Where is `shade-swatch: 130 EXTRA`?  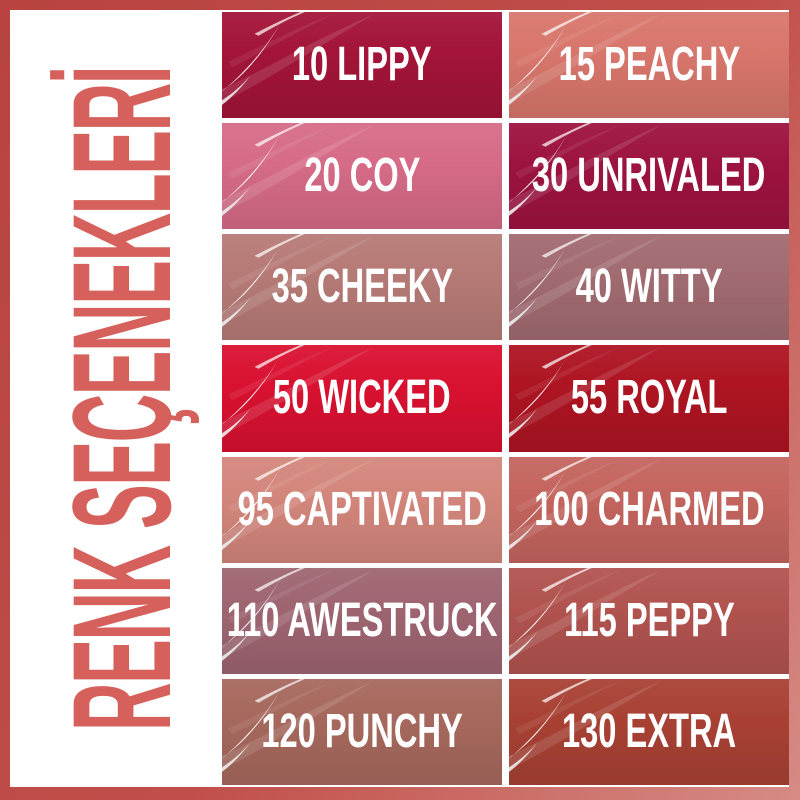
shade-swatch: 130 EXTRA is located at coordinates (649, 731).